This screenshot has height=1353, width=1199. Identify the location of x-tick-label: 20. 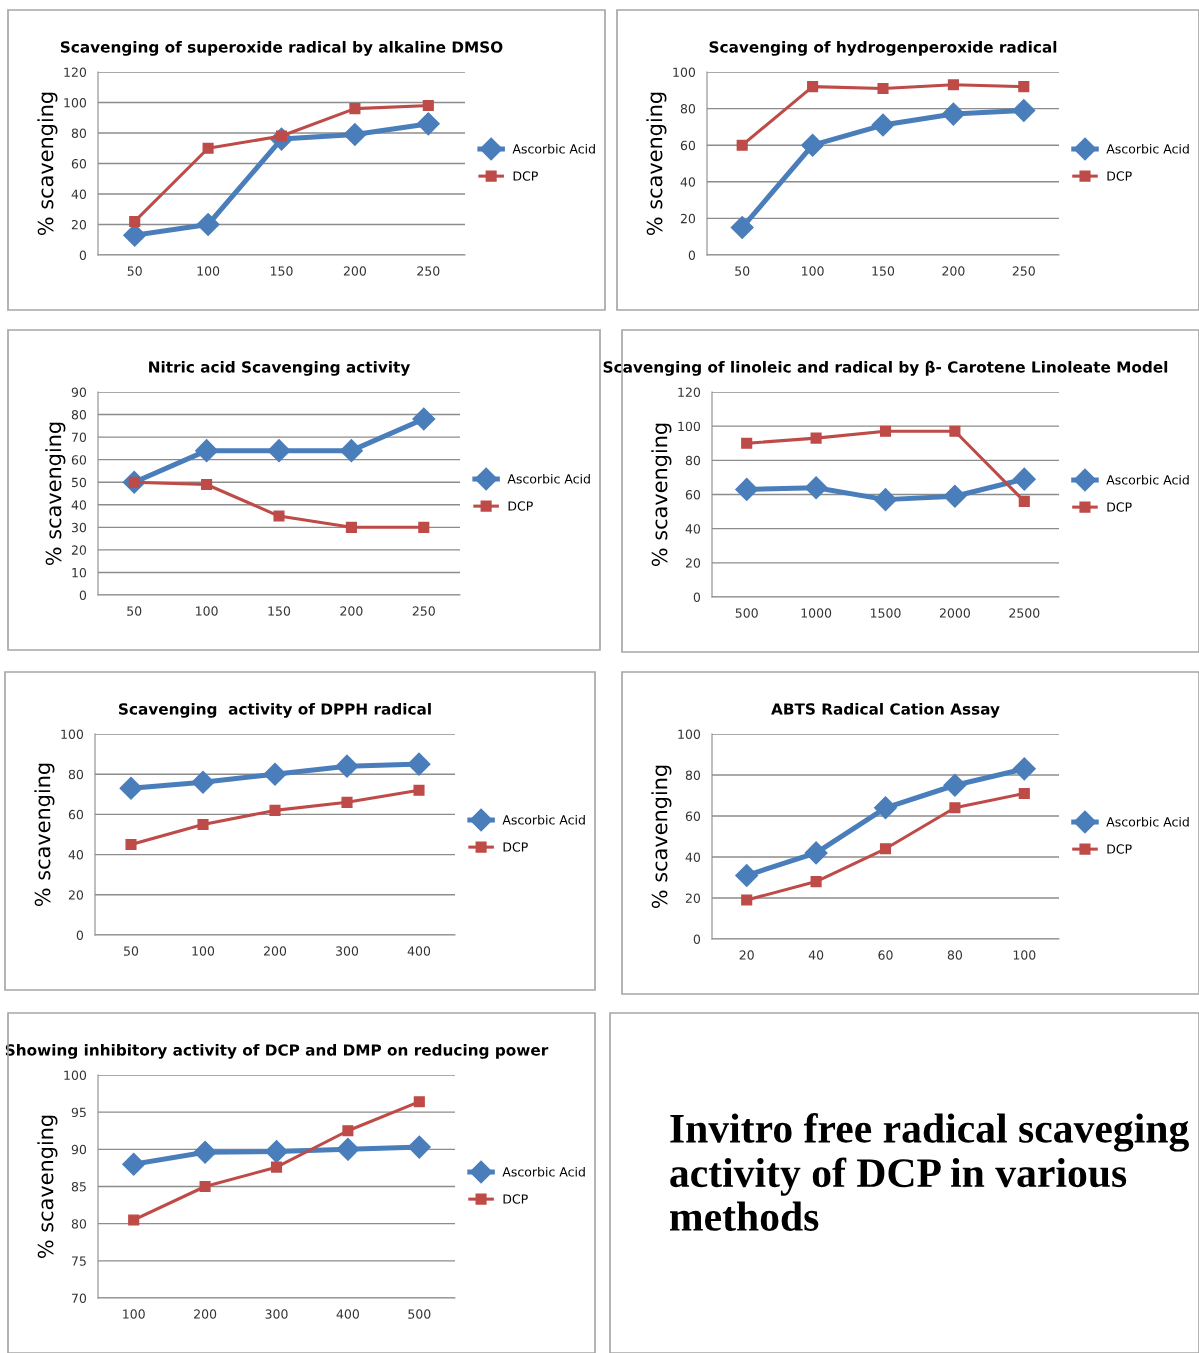
(746, 955).